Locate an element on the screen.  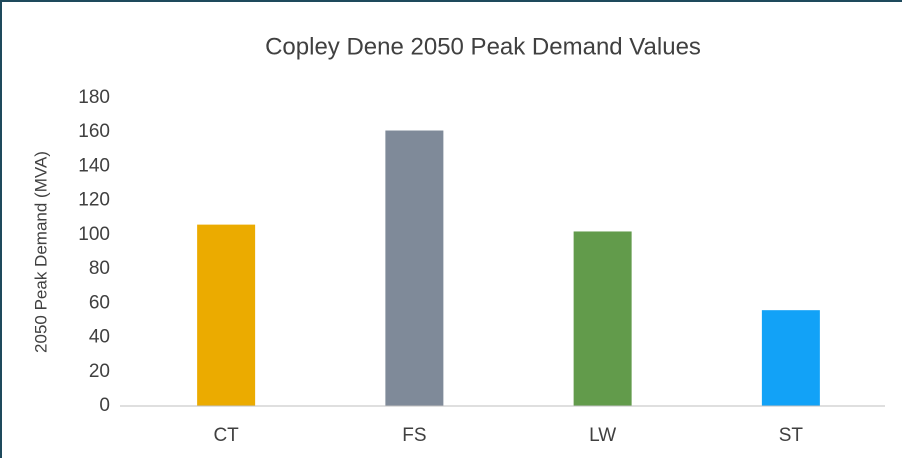
y-tick-label: 180 is located at coordinates (94, 97).